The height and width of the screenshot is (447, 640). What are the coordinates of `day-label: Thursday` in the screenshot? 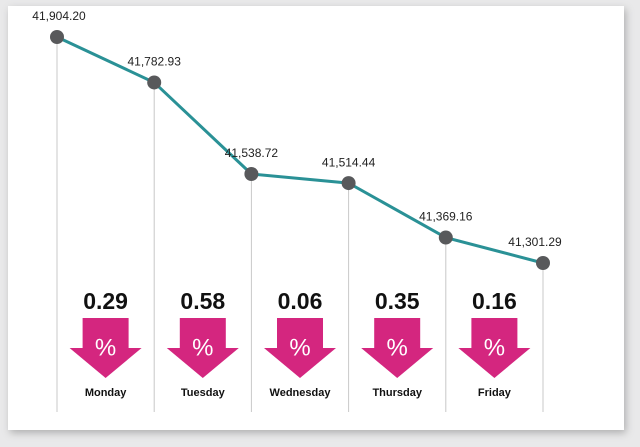 It's located at (397, 393).